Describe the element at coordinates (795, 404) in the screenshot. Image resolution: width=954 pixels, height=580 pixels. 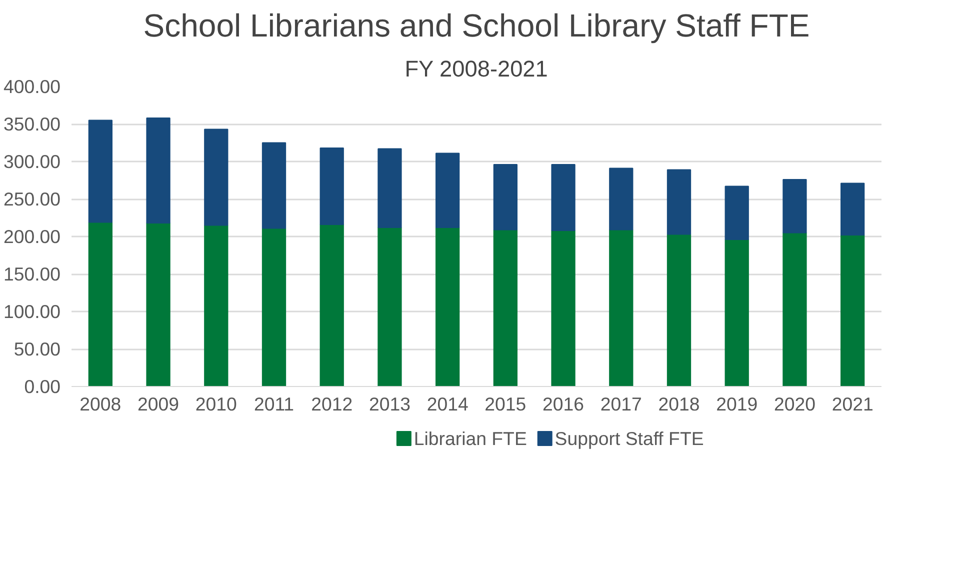
I see `x-tick-label: 2020` at that location.